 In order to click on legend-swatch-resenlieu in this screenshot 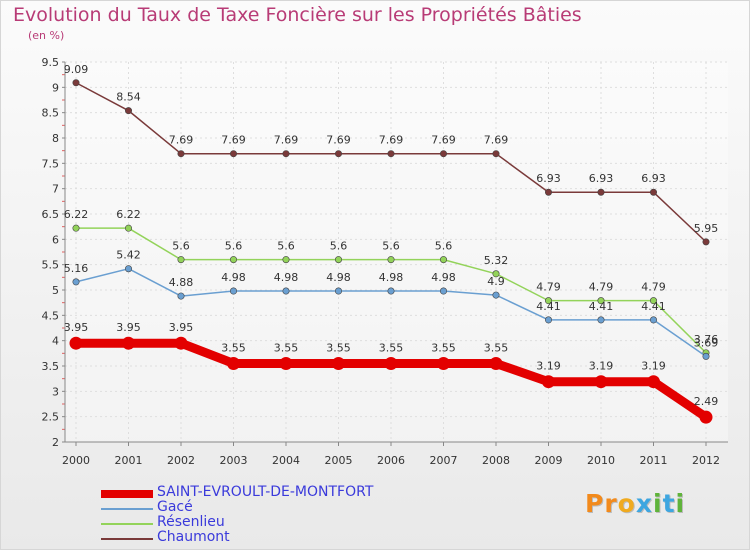, I will do `click(127, 524)`.